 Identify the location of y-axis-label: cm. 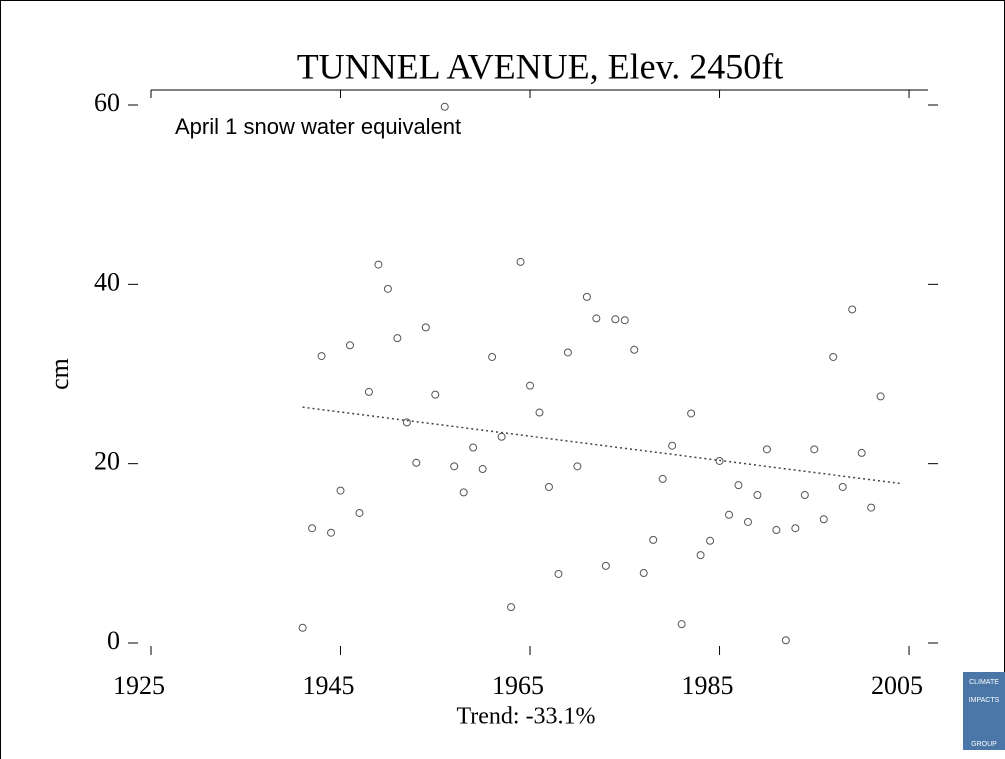
(59, 374).